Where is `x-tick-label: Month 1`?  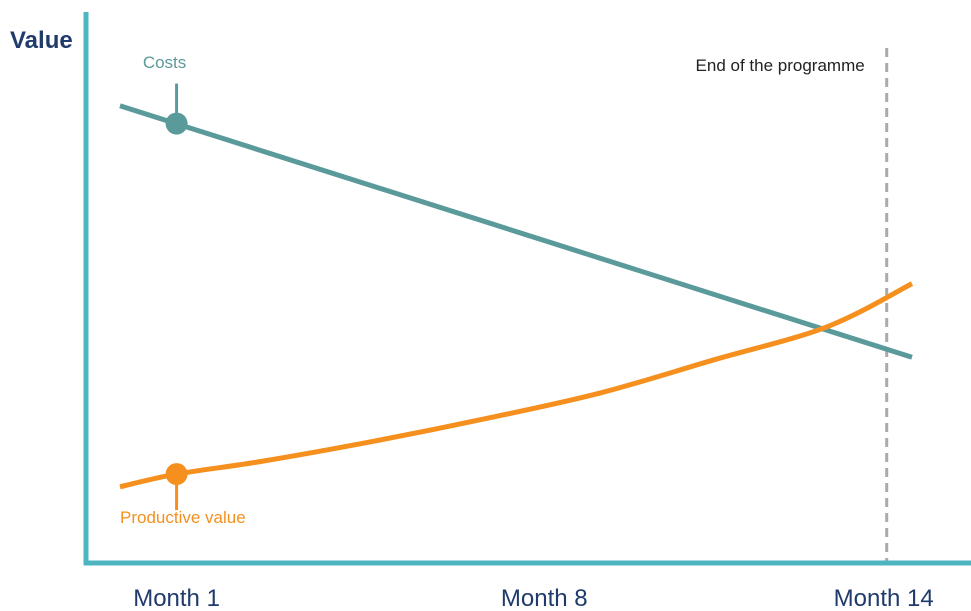 x-tick-label: Month 1 is located at coordinates (176, 598).